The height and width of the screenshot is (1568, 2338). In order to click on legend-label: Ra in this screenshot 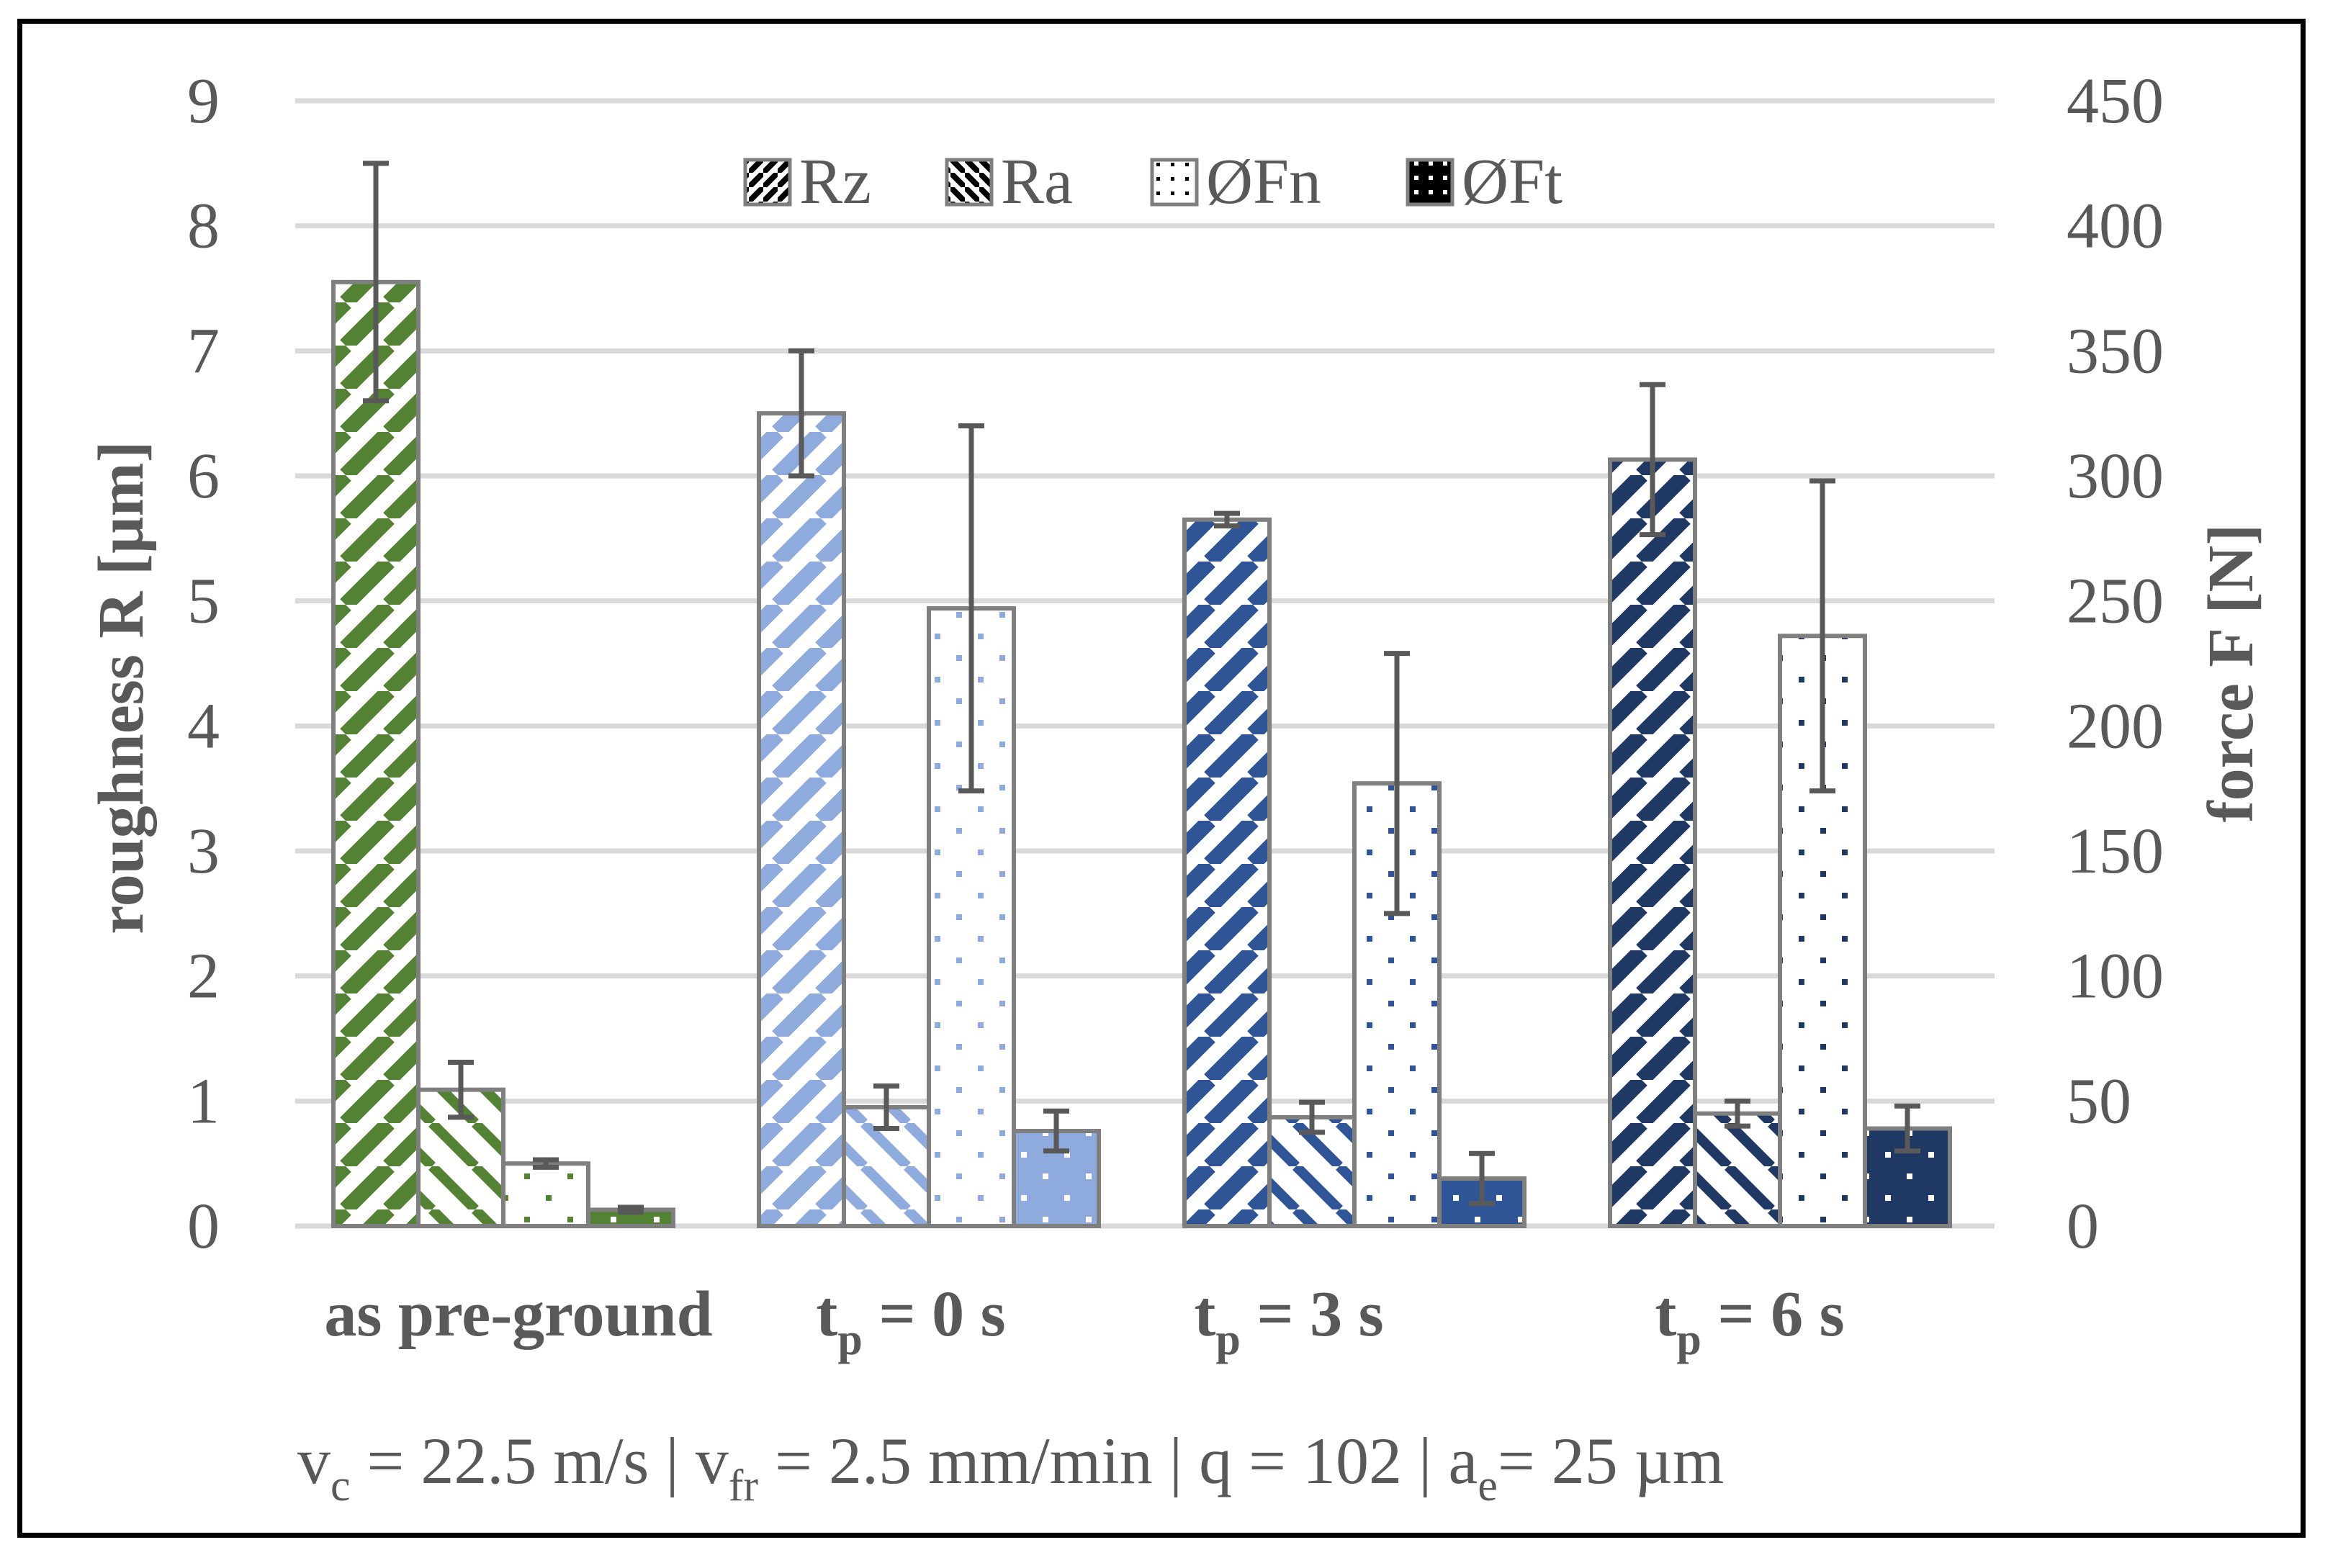, I will do `click(1037, 181)`.